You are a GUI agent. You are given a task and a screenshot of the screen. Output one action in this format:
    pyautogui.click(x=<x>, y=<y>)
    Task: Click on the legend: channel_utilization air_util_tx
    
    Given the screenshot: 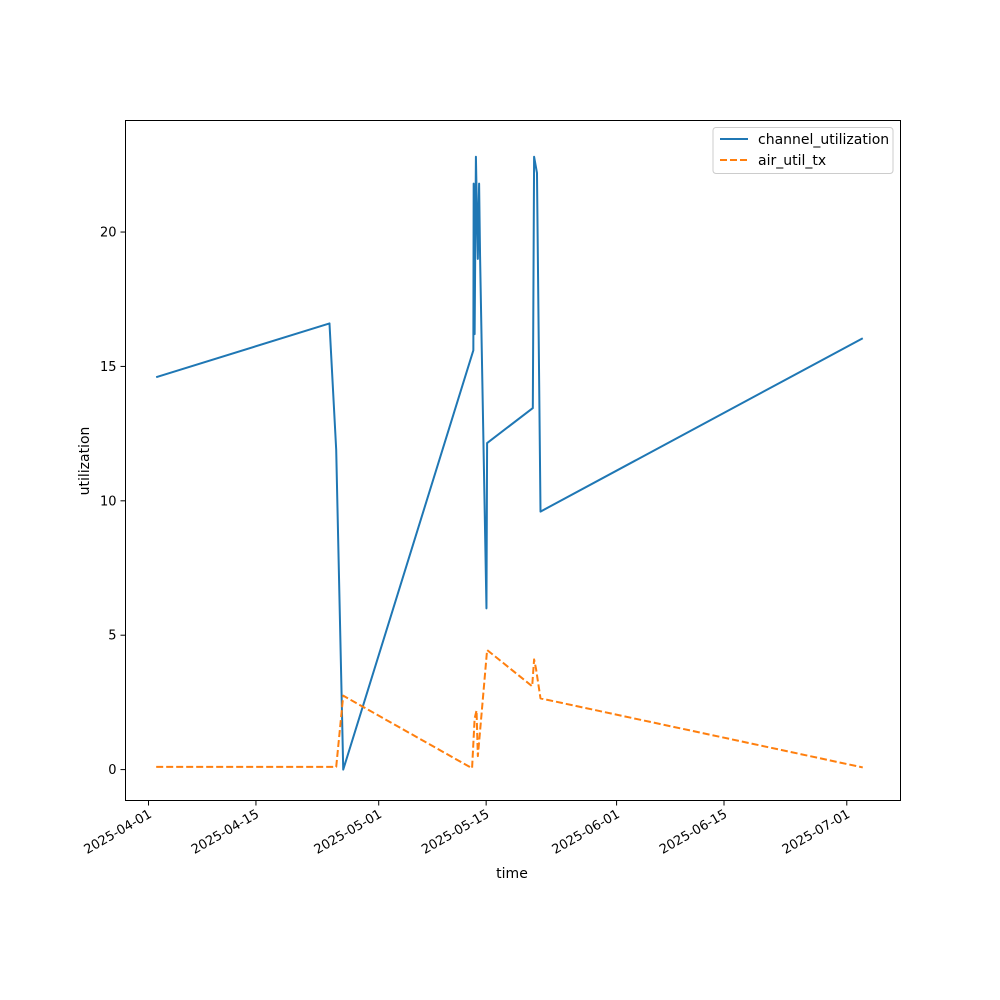 What is the action you would take?
    pyautogui.click(x=803, y=150)
    